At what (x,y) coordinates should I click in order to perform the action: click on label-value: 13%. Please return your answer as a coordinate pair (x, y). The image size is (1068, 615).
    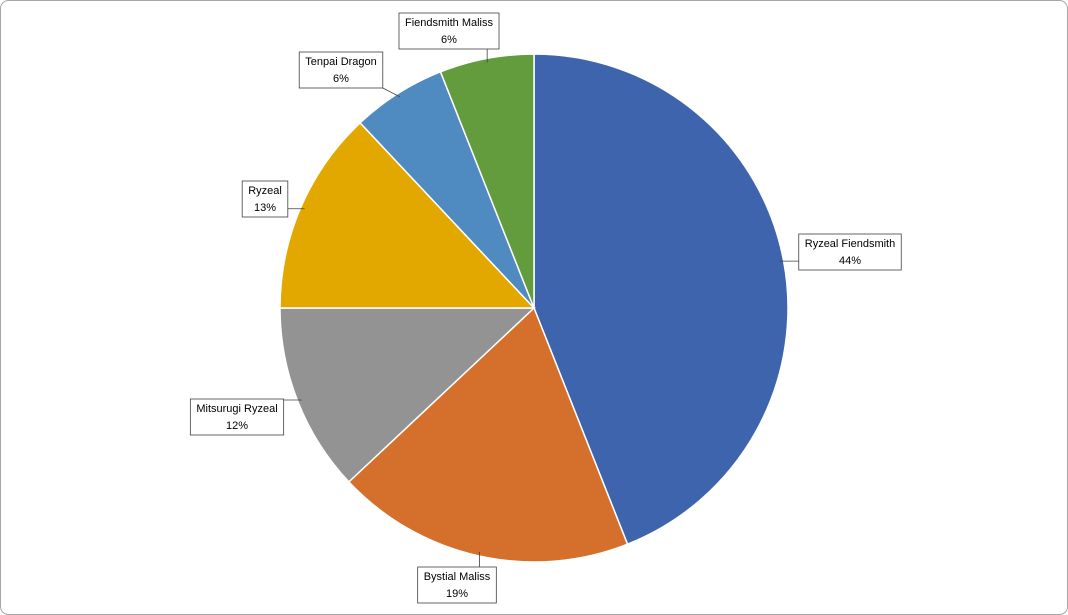
    Looking at the image, I should click on (265, 208).